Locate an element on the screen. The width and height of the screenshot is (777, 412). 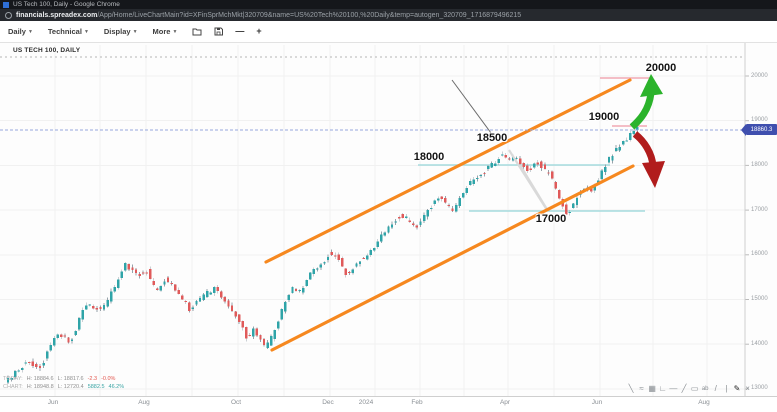
x-axis-tick-label: 2024 is located at coordinates (366, 402).